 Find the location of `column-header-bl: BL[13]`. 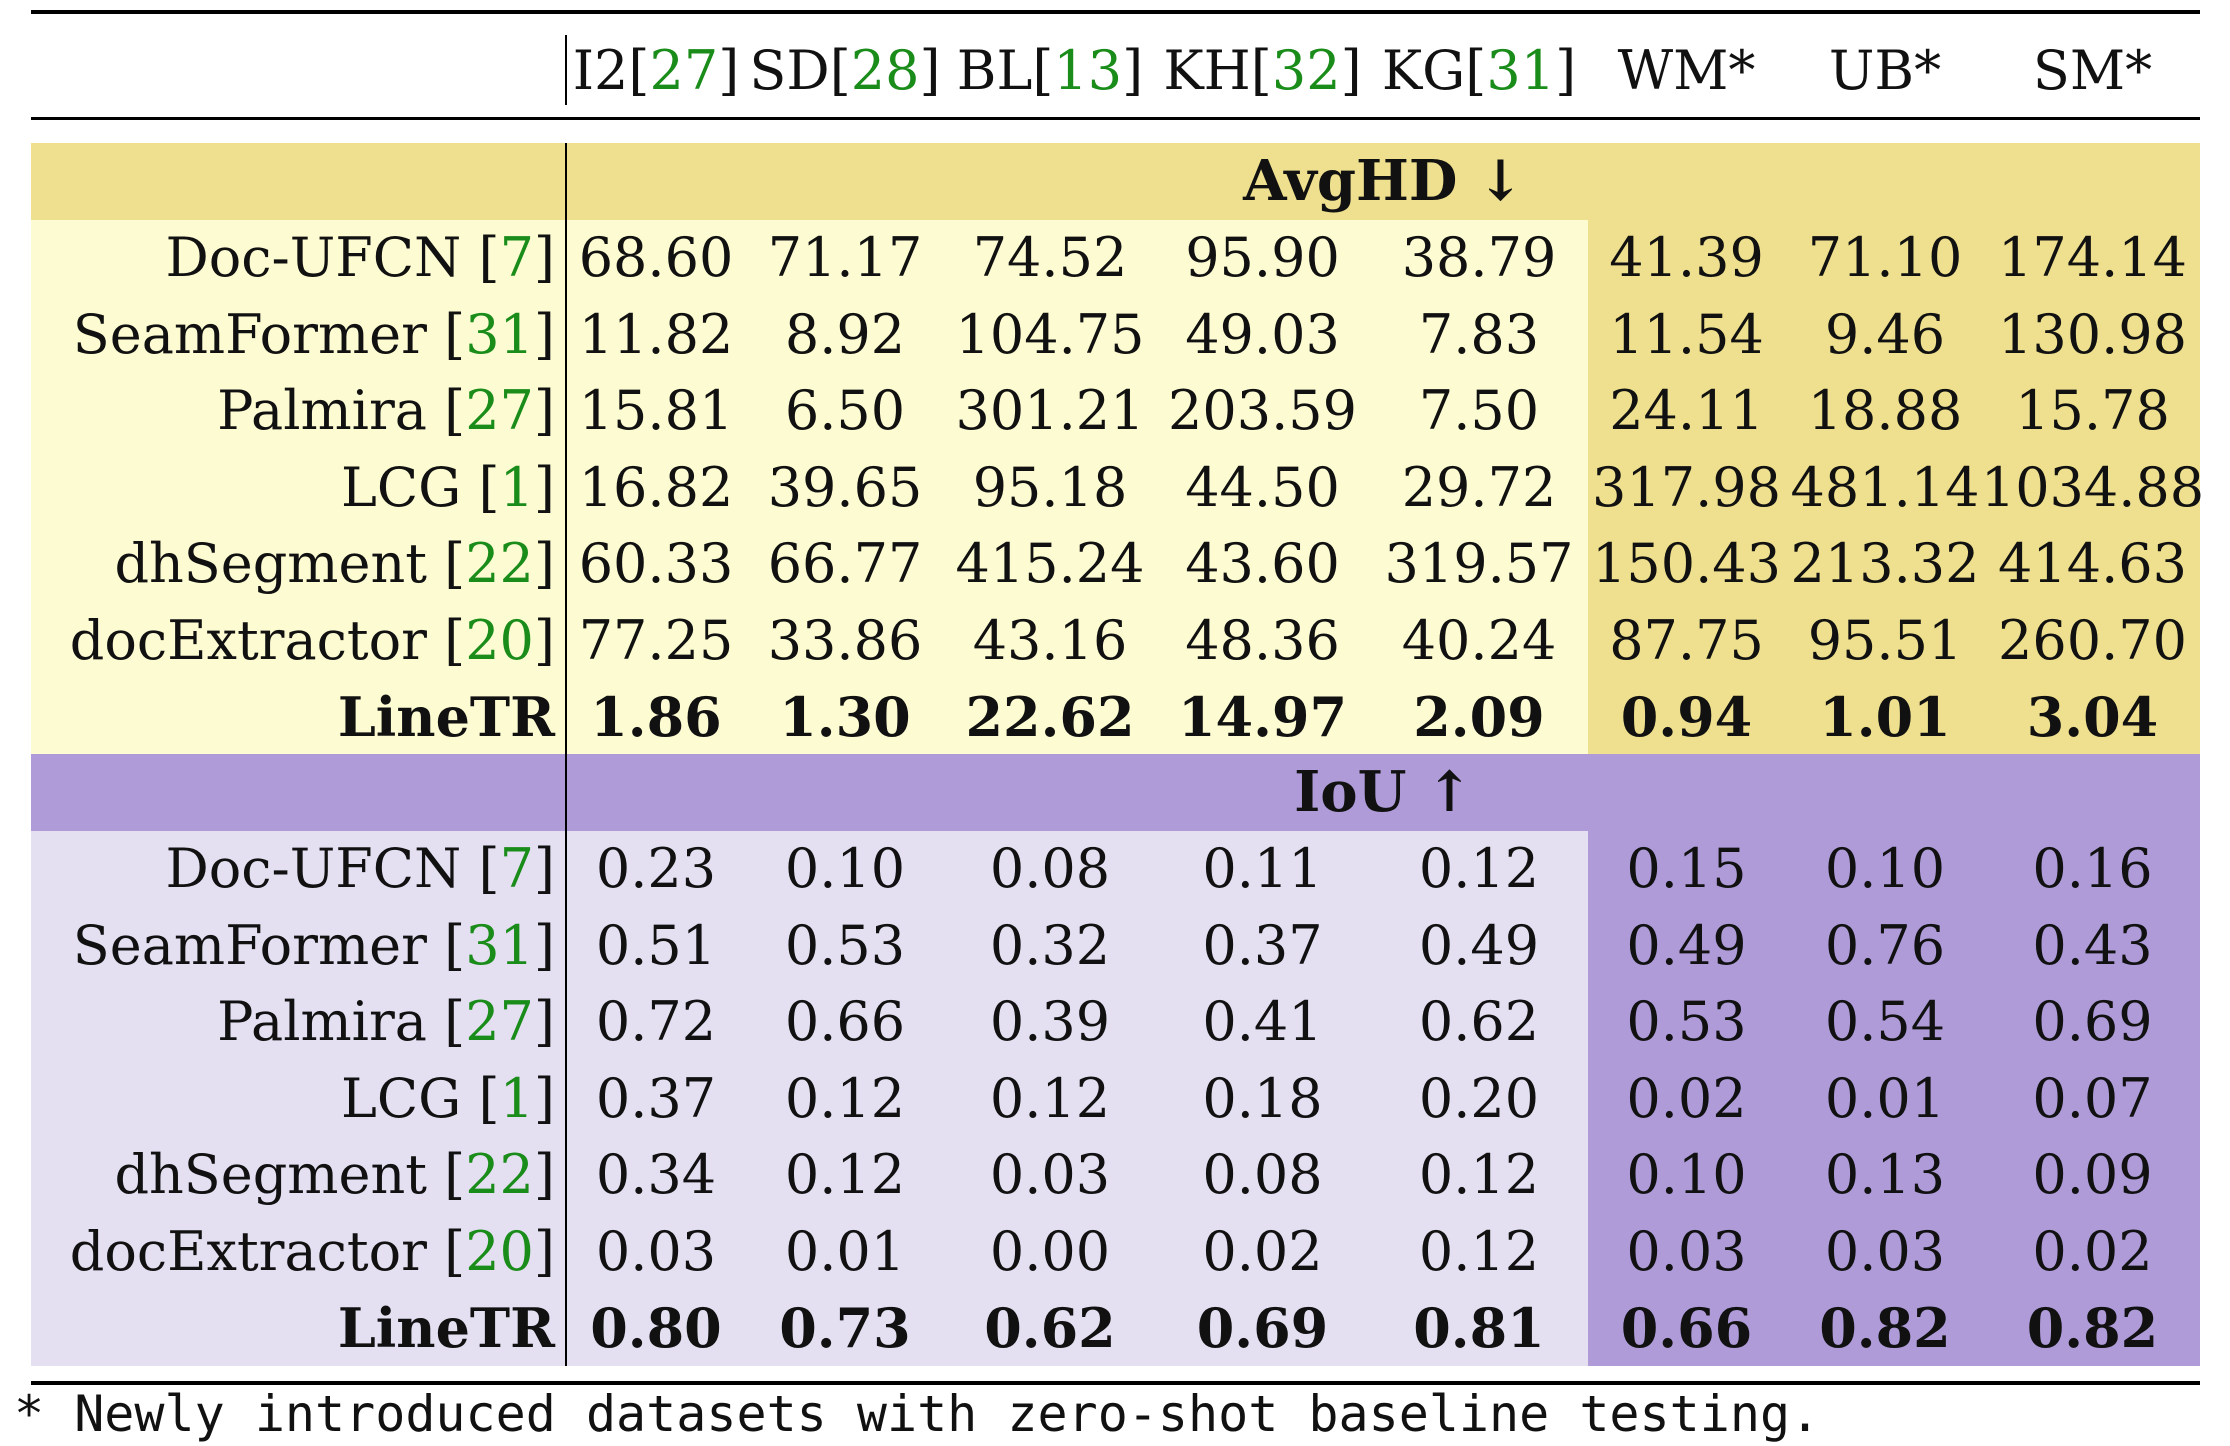

column-header-bl: BL[13] is located at coordinates (1050, 70).